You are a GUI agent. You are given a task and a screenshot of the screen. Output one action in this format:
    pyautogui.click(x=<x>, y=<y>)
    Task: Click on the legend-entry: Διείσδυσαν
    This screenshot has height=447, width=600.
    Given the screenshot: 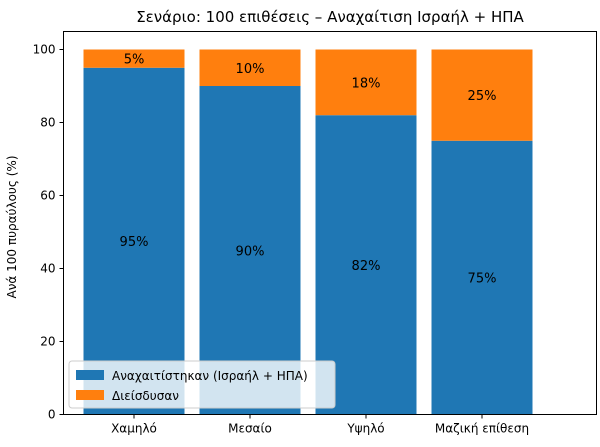 What is the action you would take?
    pyautogui.click(x=145, y=396)
    